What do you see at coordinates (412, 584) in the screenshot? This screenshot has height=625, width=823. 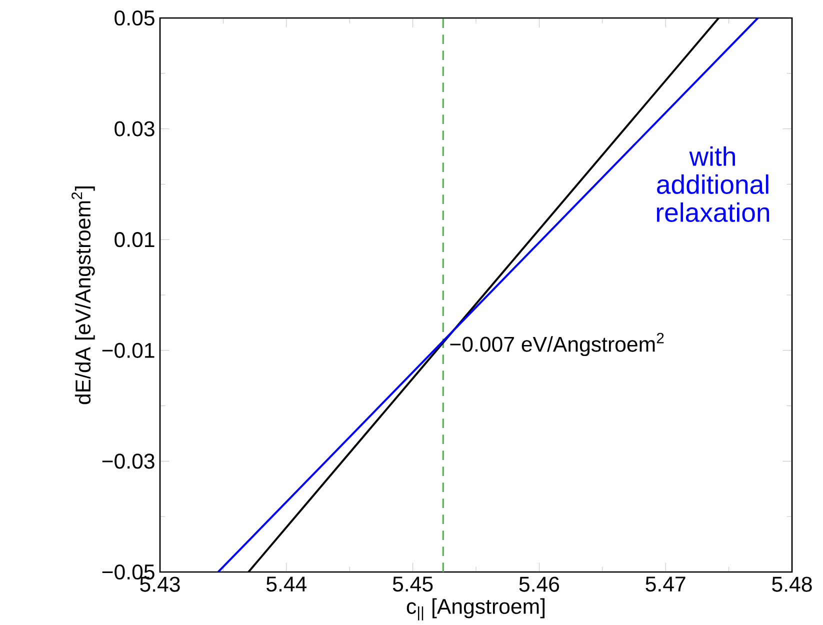 I see `x-tick-label: 5.45` at bounding box center [412, 584].